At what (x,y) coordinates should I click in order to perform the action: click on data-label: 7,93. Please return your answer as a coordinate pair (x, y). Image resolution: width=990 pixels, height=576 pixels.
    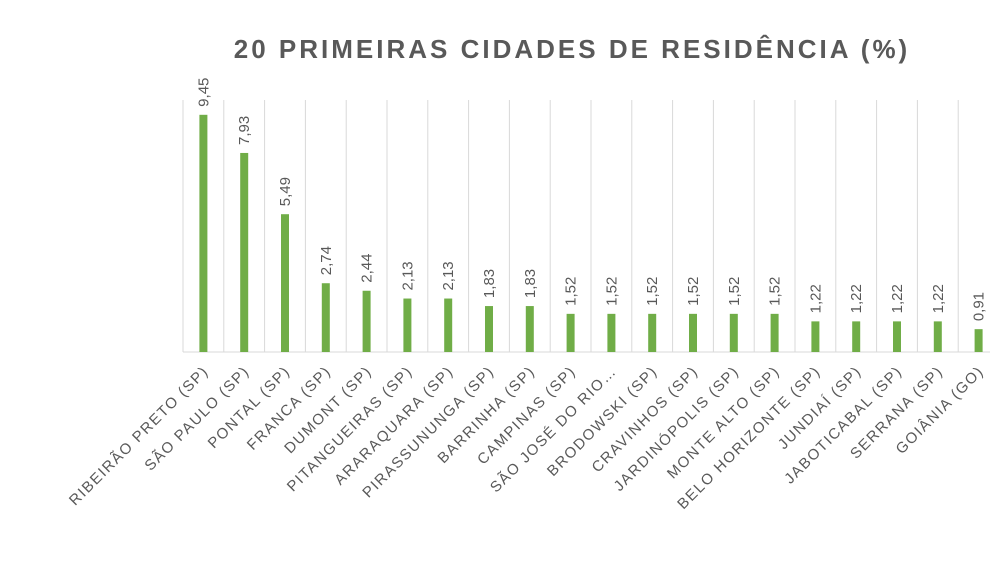
    Looking at the image, I should click on (244, 130).